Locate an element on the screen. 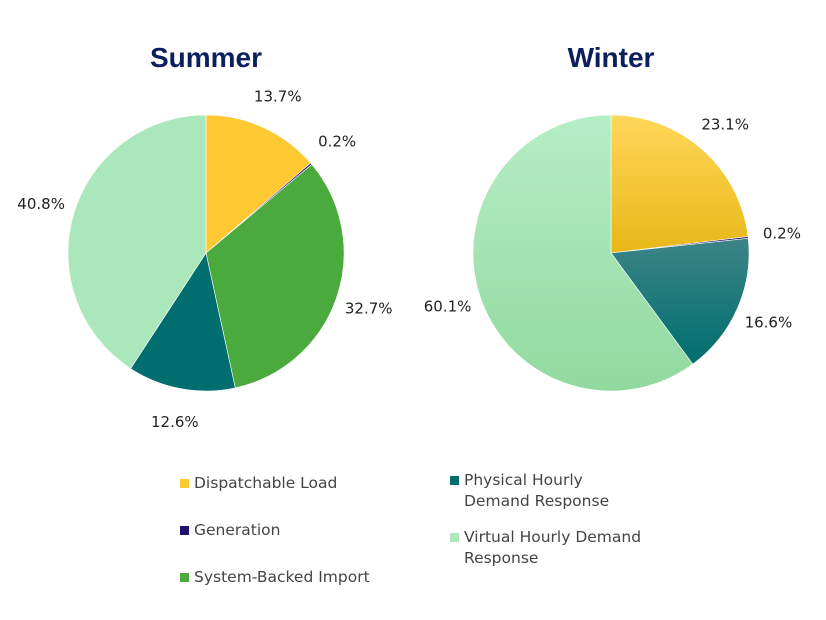 This screenshot has width=826, height=620. pie-slice-winter-physical-hourly-demand-response is located at coordinates (680, 301).